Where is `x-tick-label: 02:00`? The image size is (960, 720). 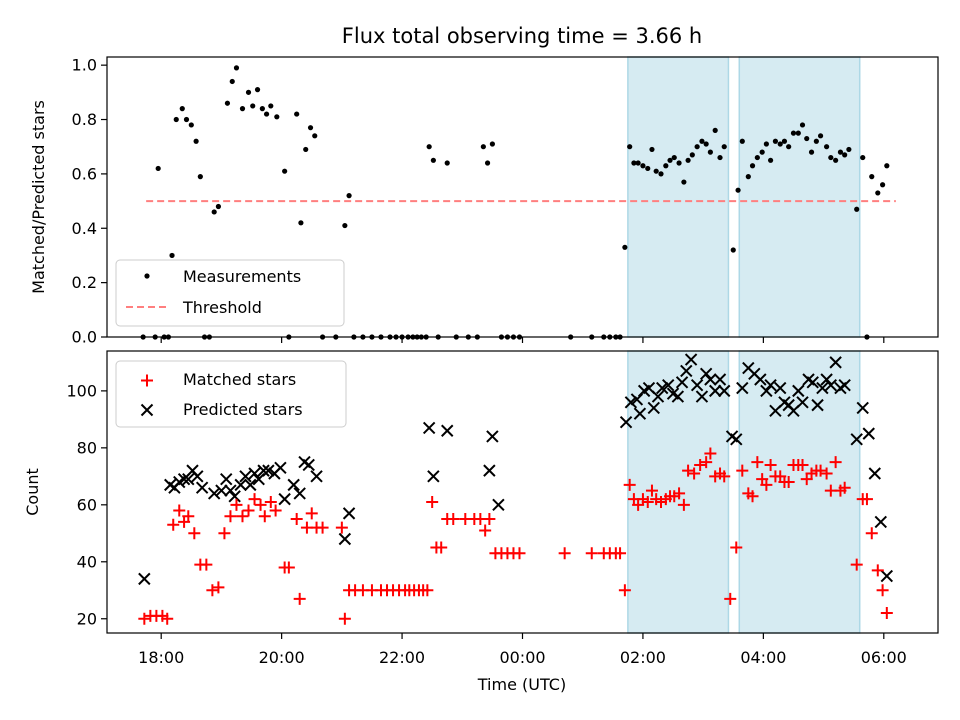
x-tick-label: 02:00 is located at coordinates (643, 657).